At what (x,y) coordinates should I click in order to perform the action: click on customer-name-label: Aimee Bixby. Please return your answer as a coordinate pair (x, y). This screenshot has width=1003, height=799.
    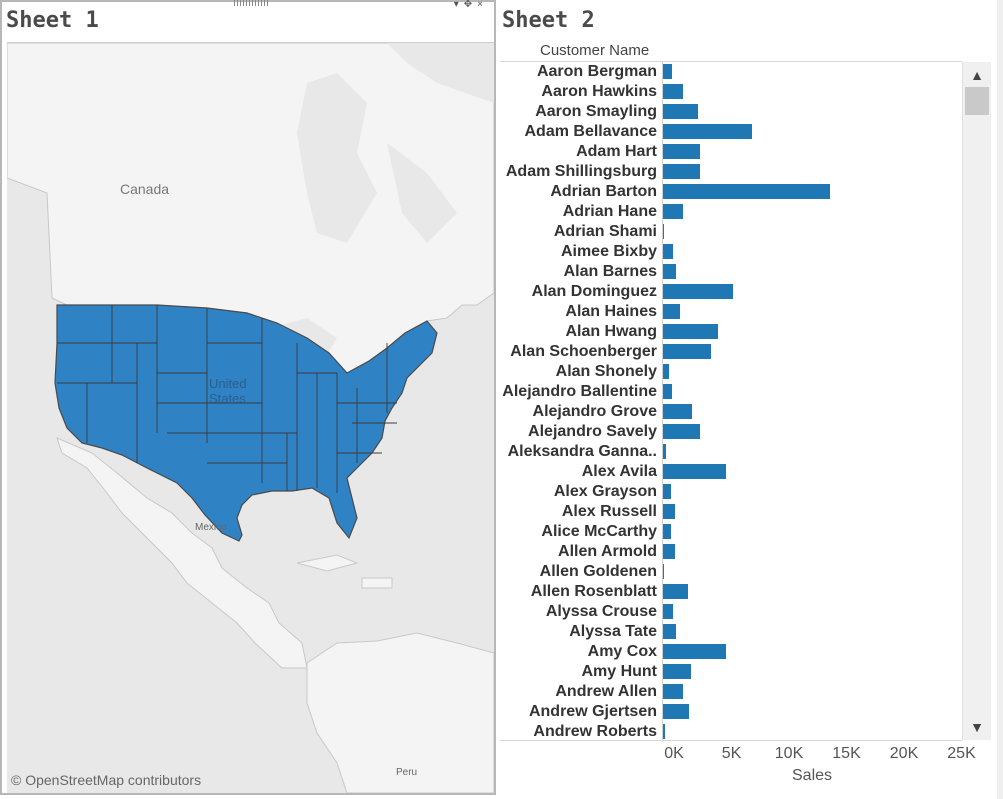
    Looking at the image, I should click on (608, 251).